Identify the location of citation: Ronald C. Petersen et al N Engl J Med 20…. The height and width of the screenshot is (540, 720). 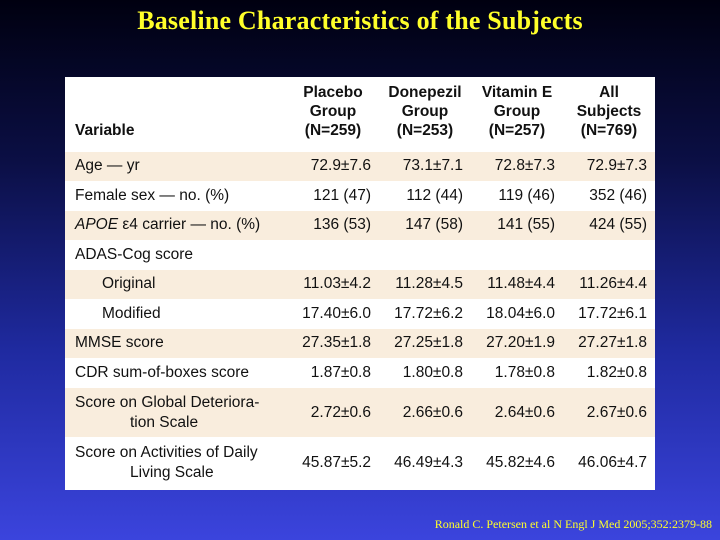
(573, 524).